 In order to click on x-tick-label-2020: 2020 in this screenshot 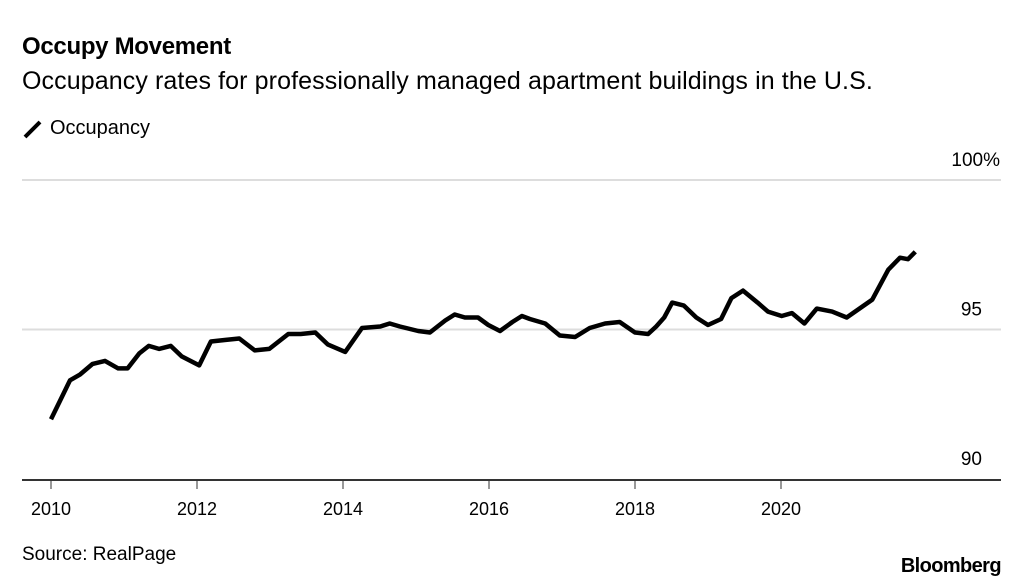, I will do `click(781, 509)`.